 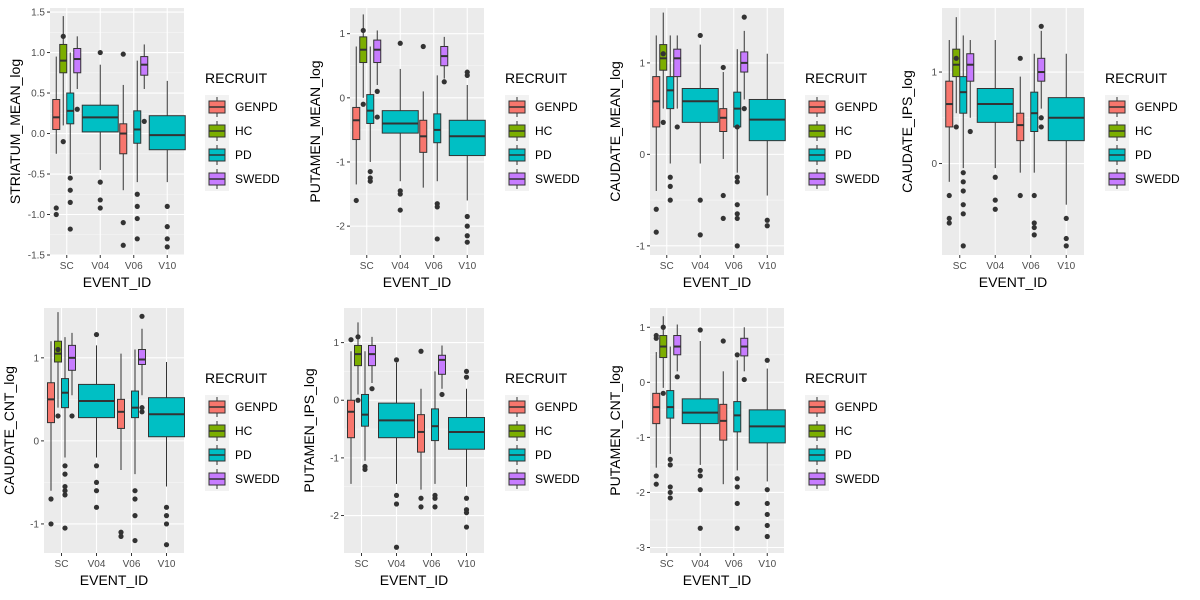 I want to click on legend-label: SWEDD, so click(x=857, y=179).